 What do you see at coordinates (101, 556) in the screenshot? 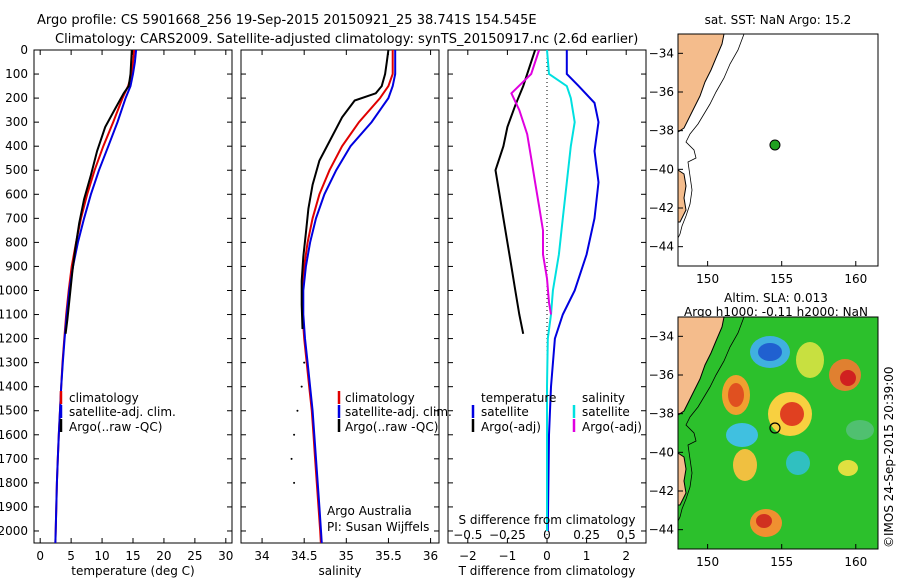
I see `x-tick-label: 10` at bounding box center [101, 556].